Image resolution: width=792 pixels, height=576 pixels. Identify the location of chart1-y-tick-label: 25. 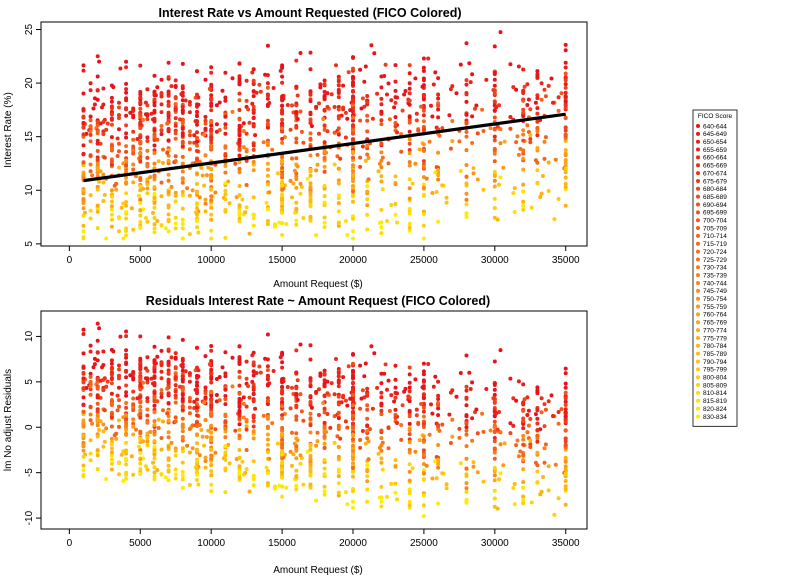
(29, 30).